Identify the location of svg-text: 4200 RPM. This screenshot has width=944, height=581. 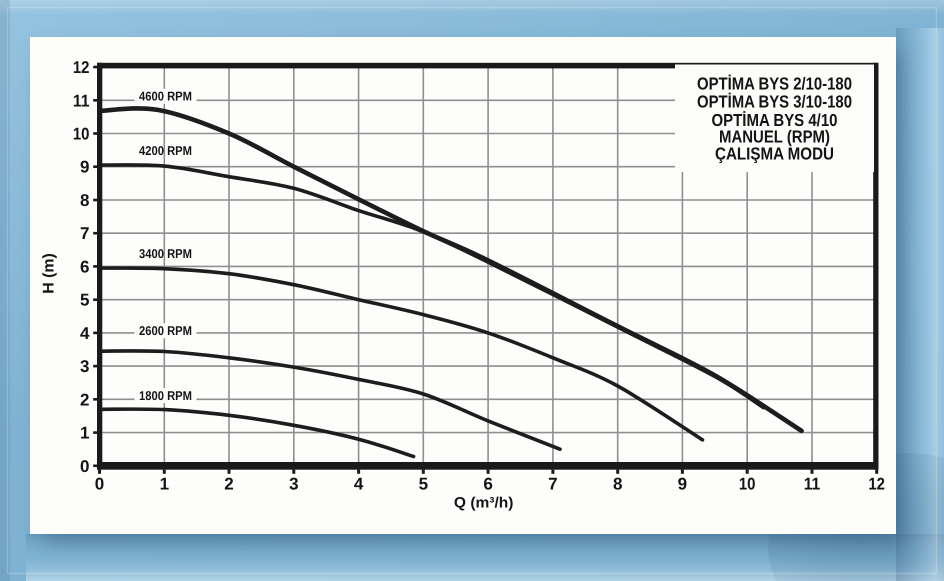
(165, 150).